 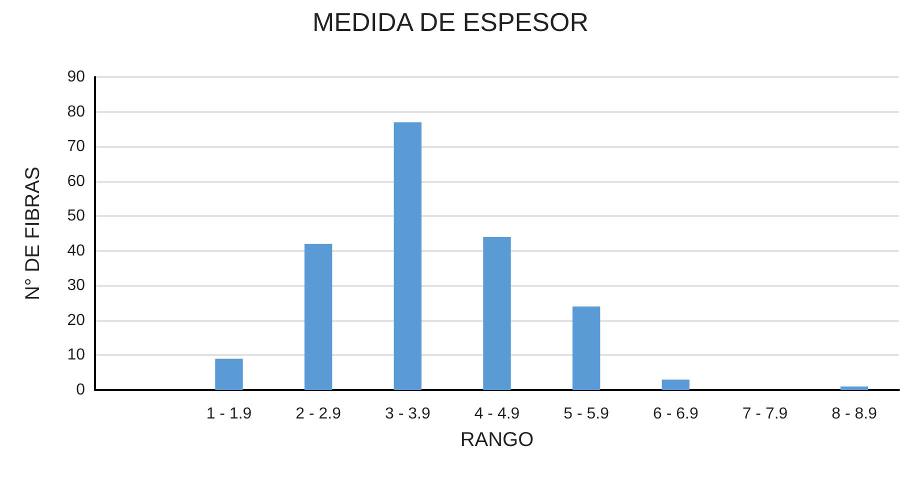 I want to click on x-tick-label: 2 - 2.9, so click(x=319, y=414).